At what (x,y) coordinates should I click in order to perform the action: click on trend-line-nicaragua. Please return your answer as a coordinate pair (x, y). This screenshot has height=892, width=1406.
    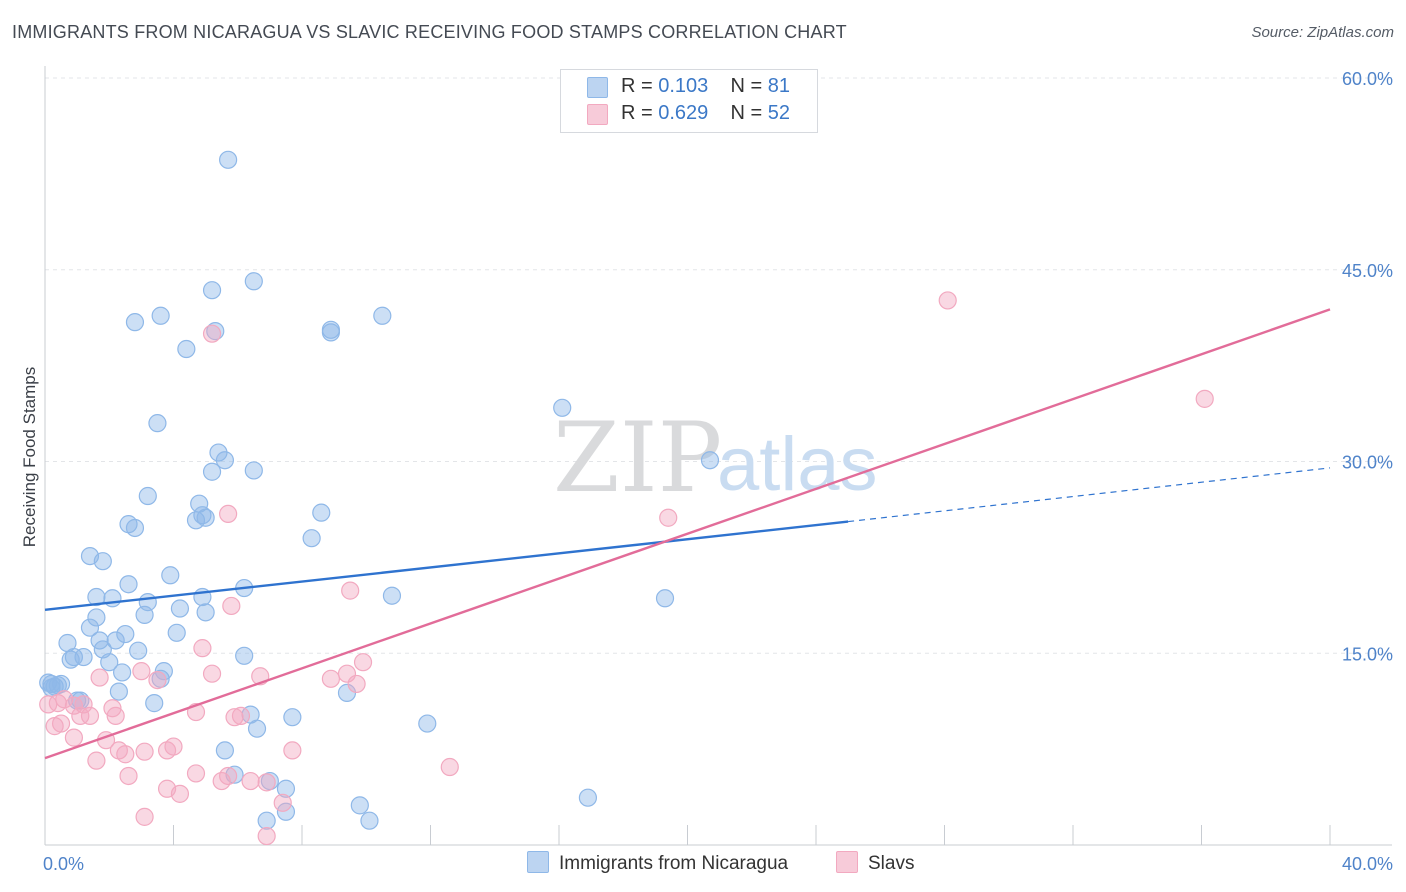
    Looking at the image, I should click on (446, 565).